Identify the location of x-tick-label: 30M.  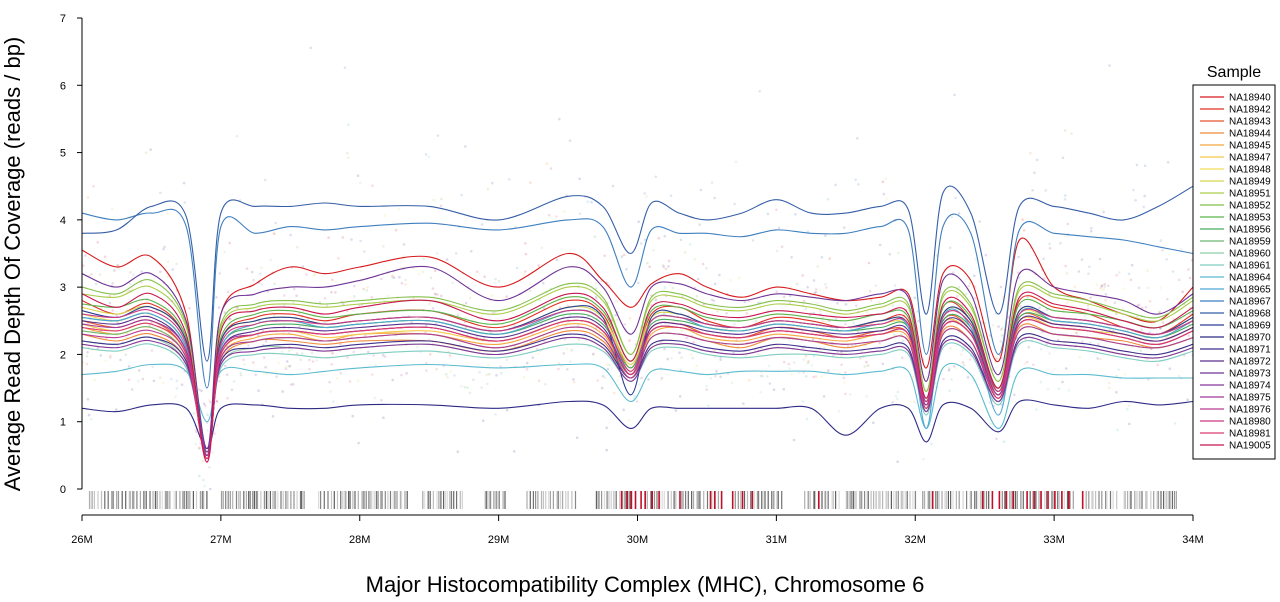
(637, 540).